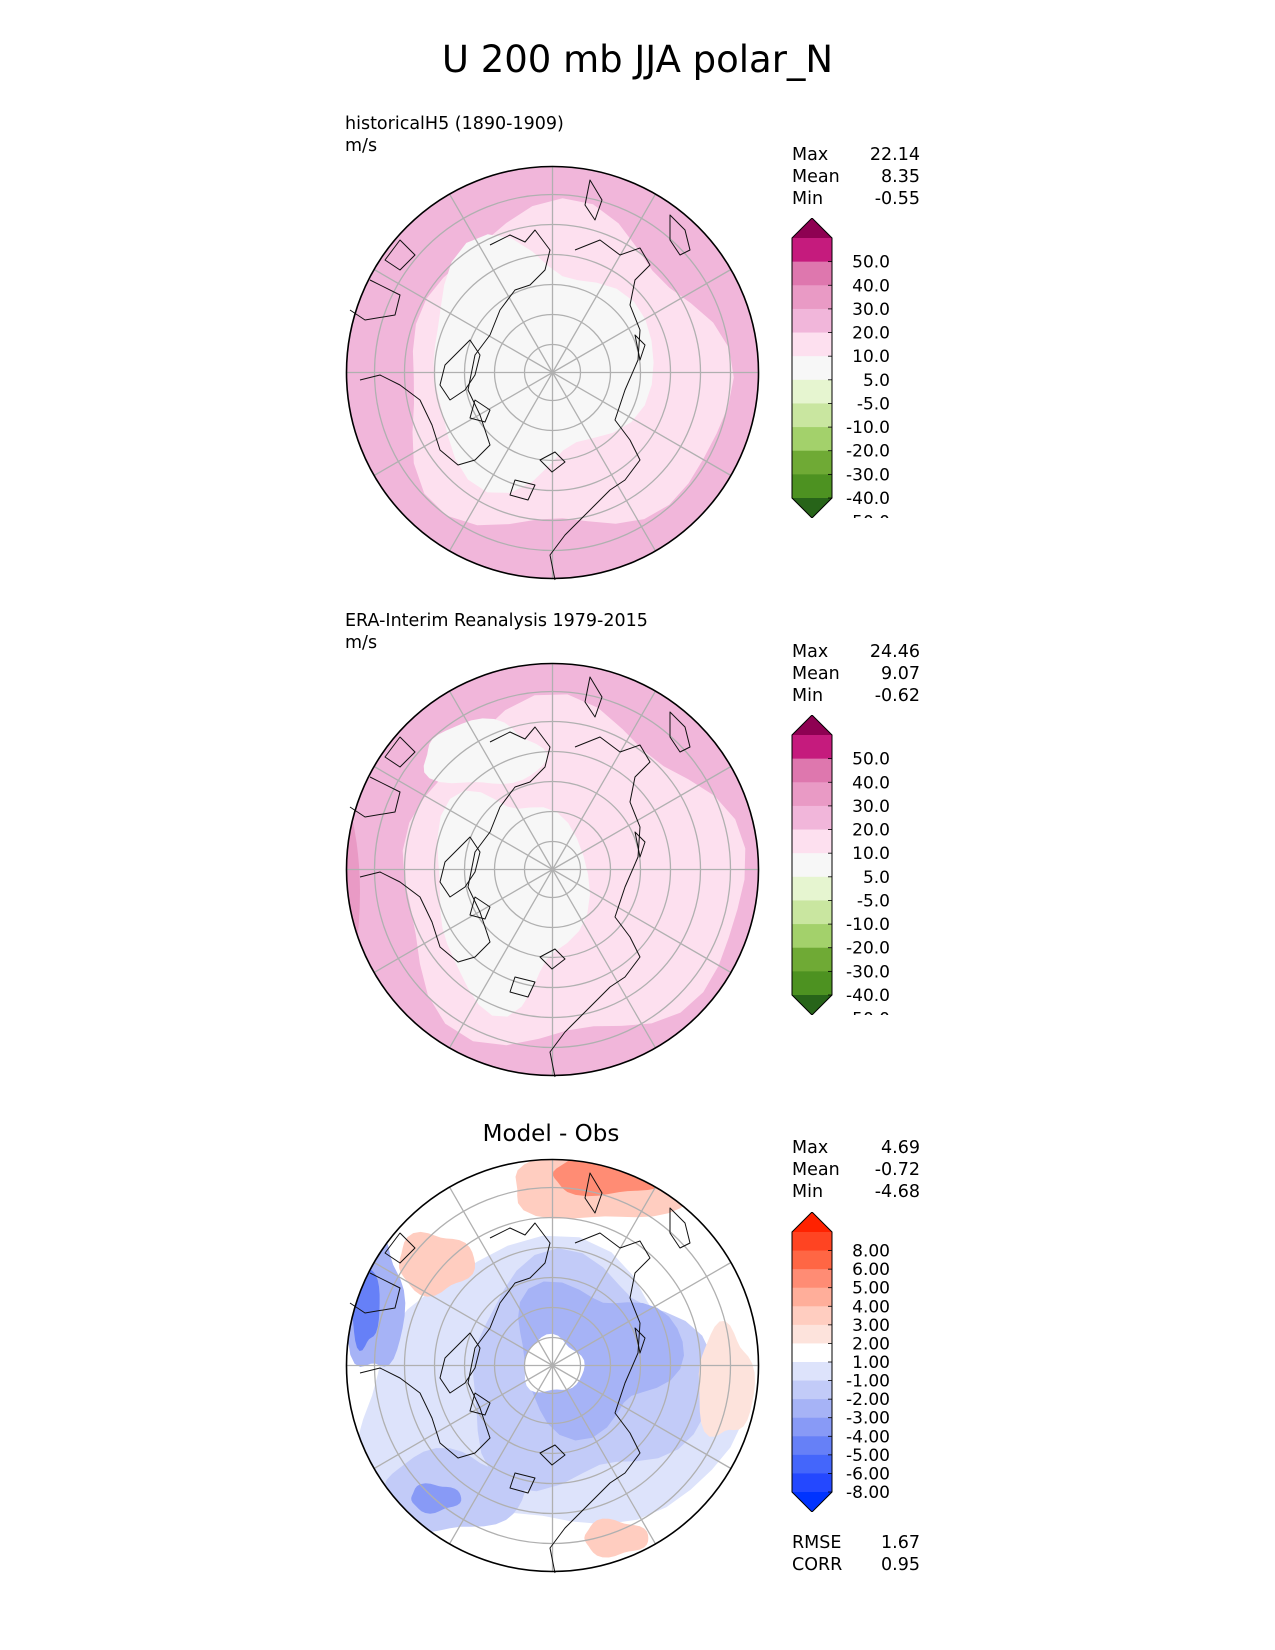 The height and width of the screenshot is (1650, 1275). I want to click on stat-min: Min -4.68, so click(856, 1192).